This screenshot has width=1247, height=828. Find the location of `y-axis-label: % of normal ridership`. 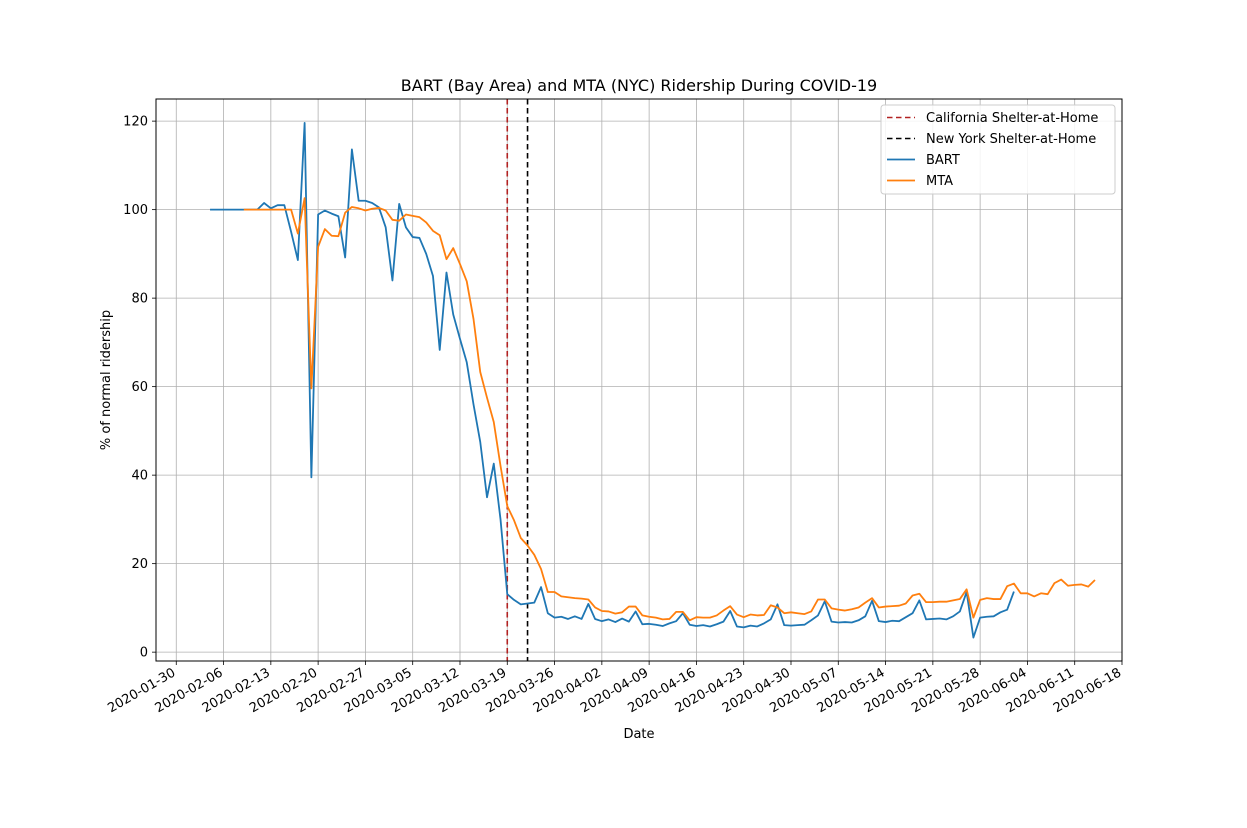

y-axis-label: % of normal ridership is located at coordinates (106, 380).